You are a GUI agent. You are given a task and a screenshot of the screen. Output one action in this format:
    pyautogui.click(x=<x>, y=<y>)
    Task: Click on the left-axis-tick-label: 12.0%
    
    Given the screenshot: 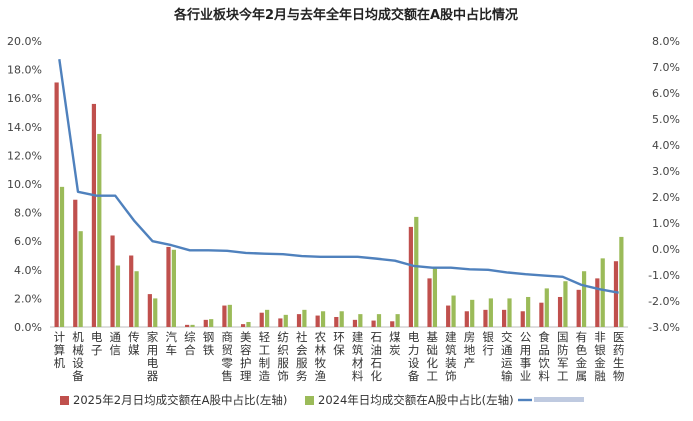 What is the action you would take?
    pyautogui.click(x=24, y=155)
    